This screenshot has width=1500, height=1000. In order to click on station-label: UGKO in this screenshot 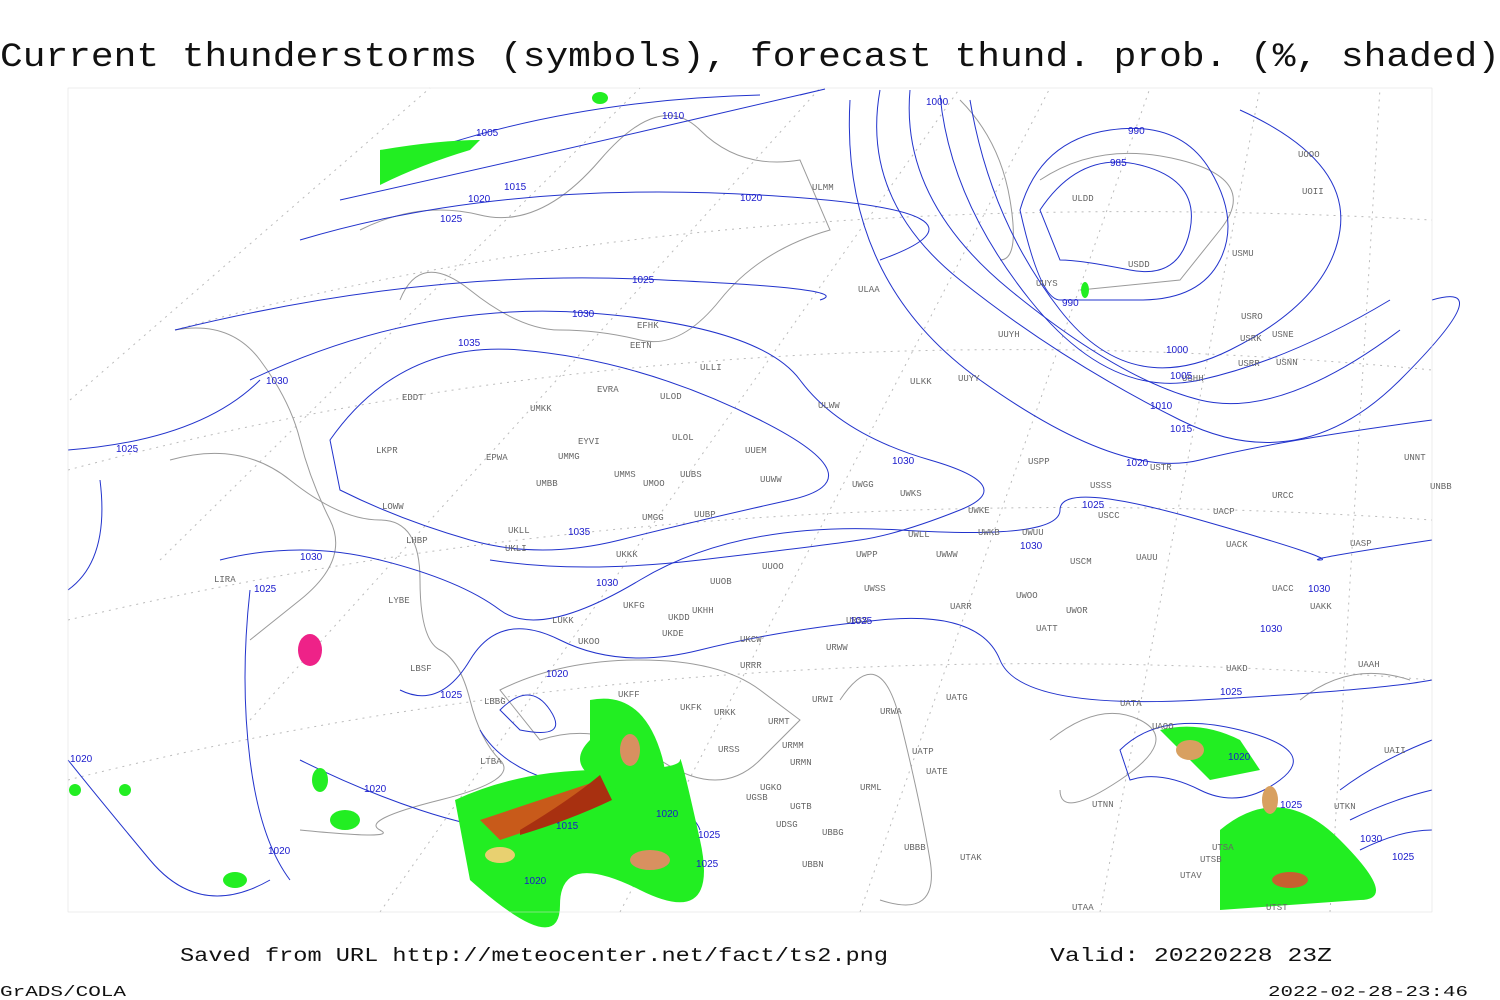, I will do `click(771, 788)`.